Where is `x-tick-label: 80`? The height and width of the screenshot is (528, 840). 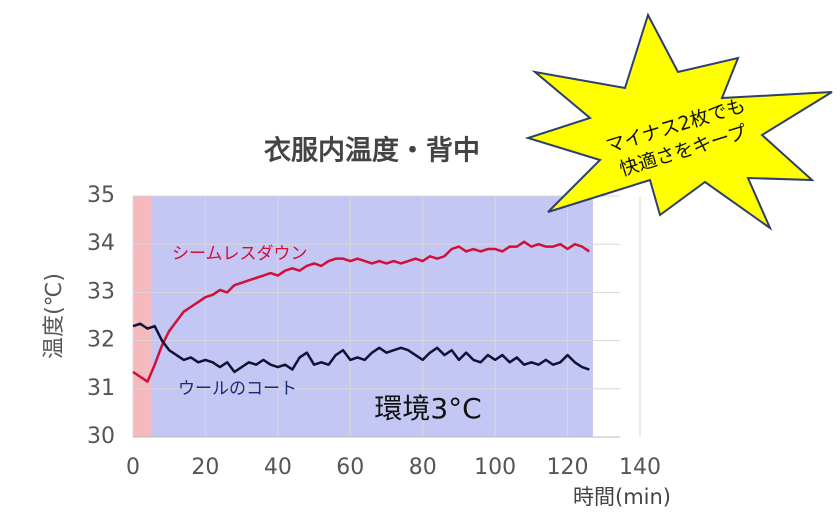 x-tick-label: 80 is located at coordinates (423, 467).